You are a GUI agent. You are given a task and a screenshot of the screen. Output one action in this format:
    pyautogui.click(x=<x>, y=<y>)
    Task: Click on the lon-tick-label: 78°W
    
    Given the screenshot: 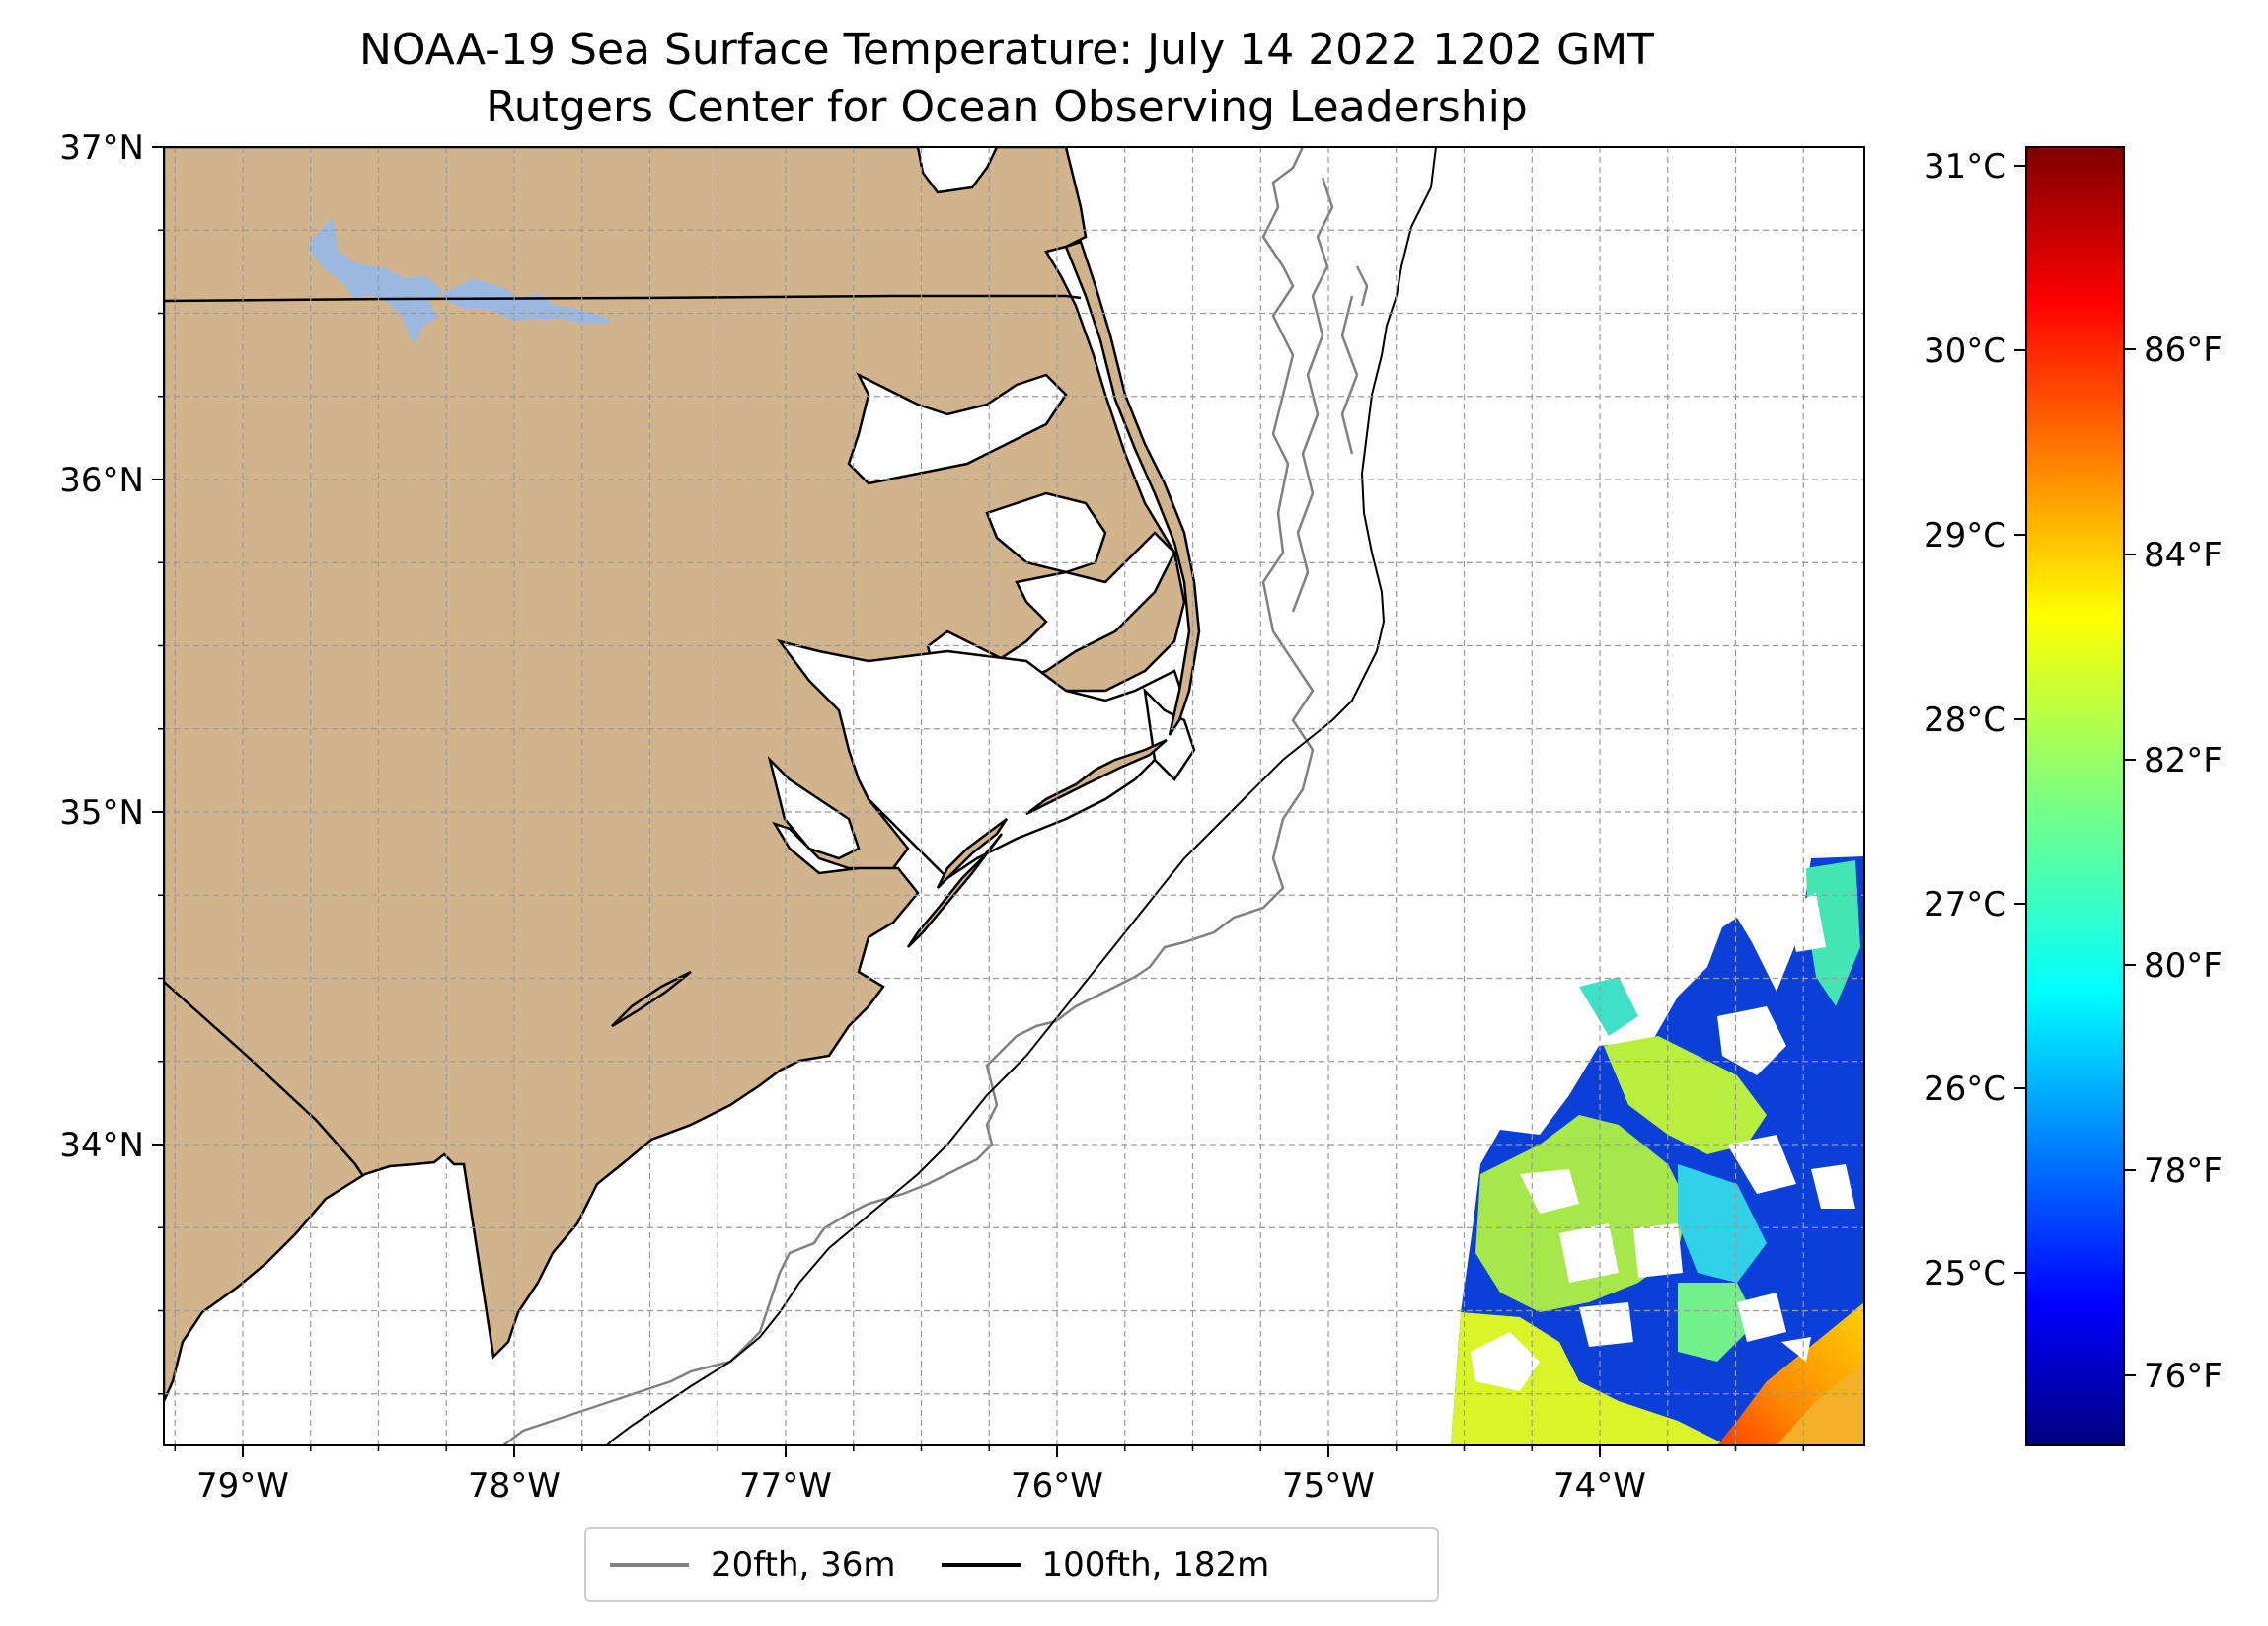 What is the action you would take?
    pyautogui.click(x=514, y=1486)
    